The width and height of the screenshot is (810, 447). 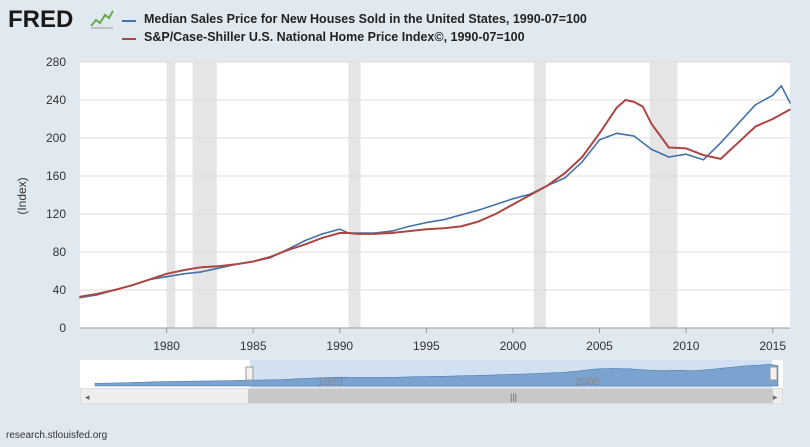 What do you see at coordinates (87, 397) in the screenshot?
I see `scroll-left-icon: ◂` at bounding box center [87, 397].